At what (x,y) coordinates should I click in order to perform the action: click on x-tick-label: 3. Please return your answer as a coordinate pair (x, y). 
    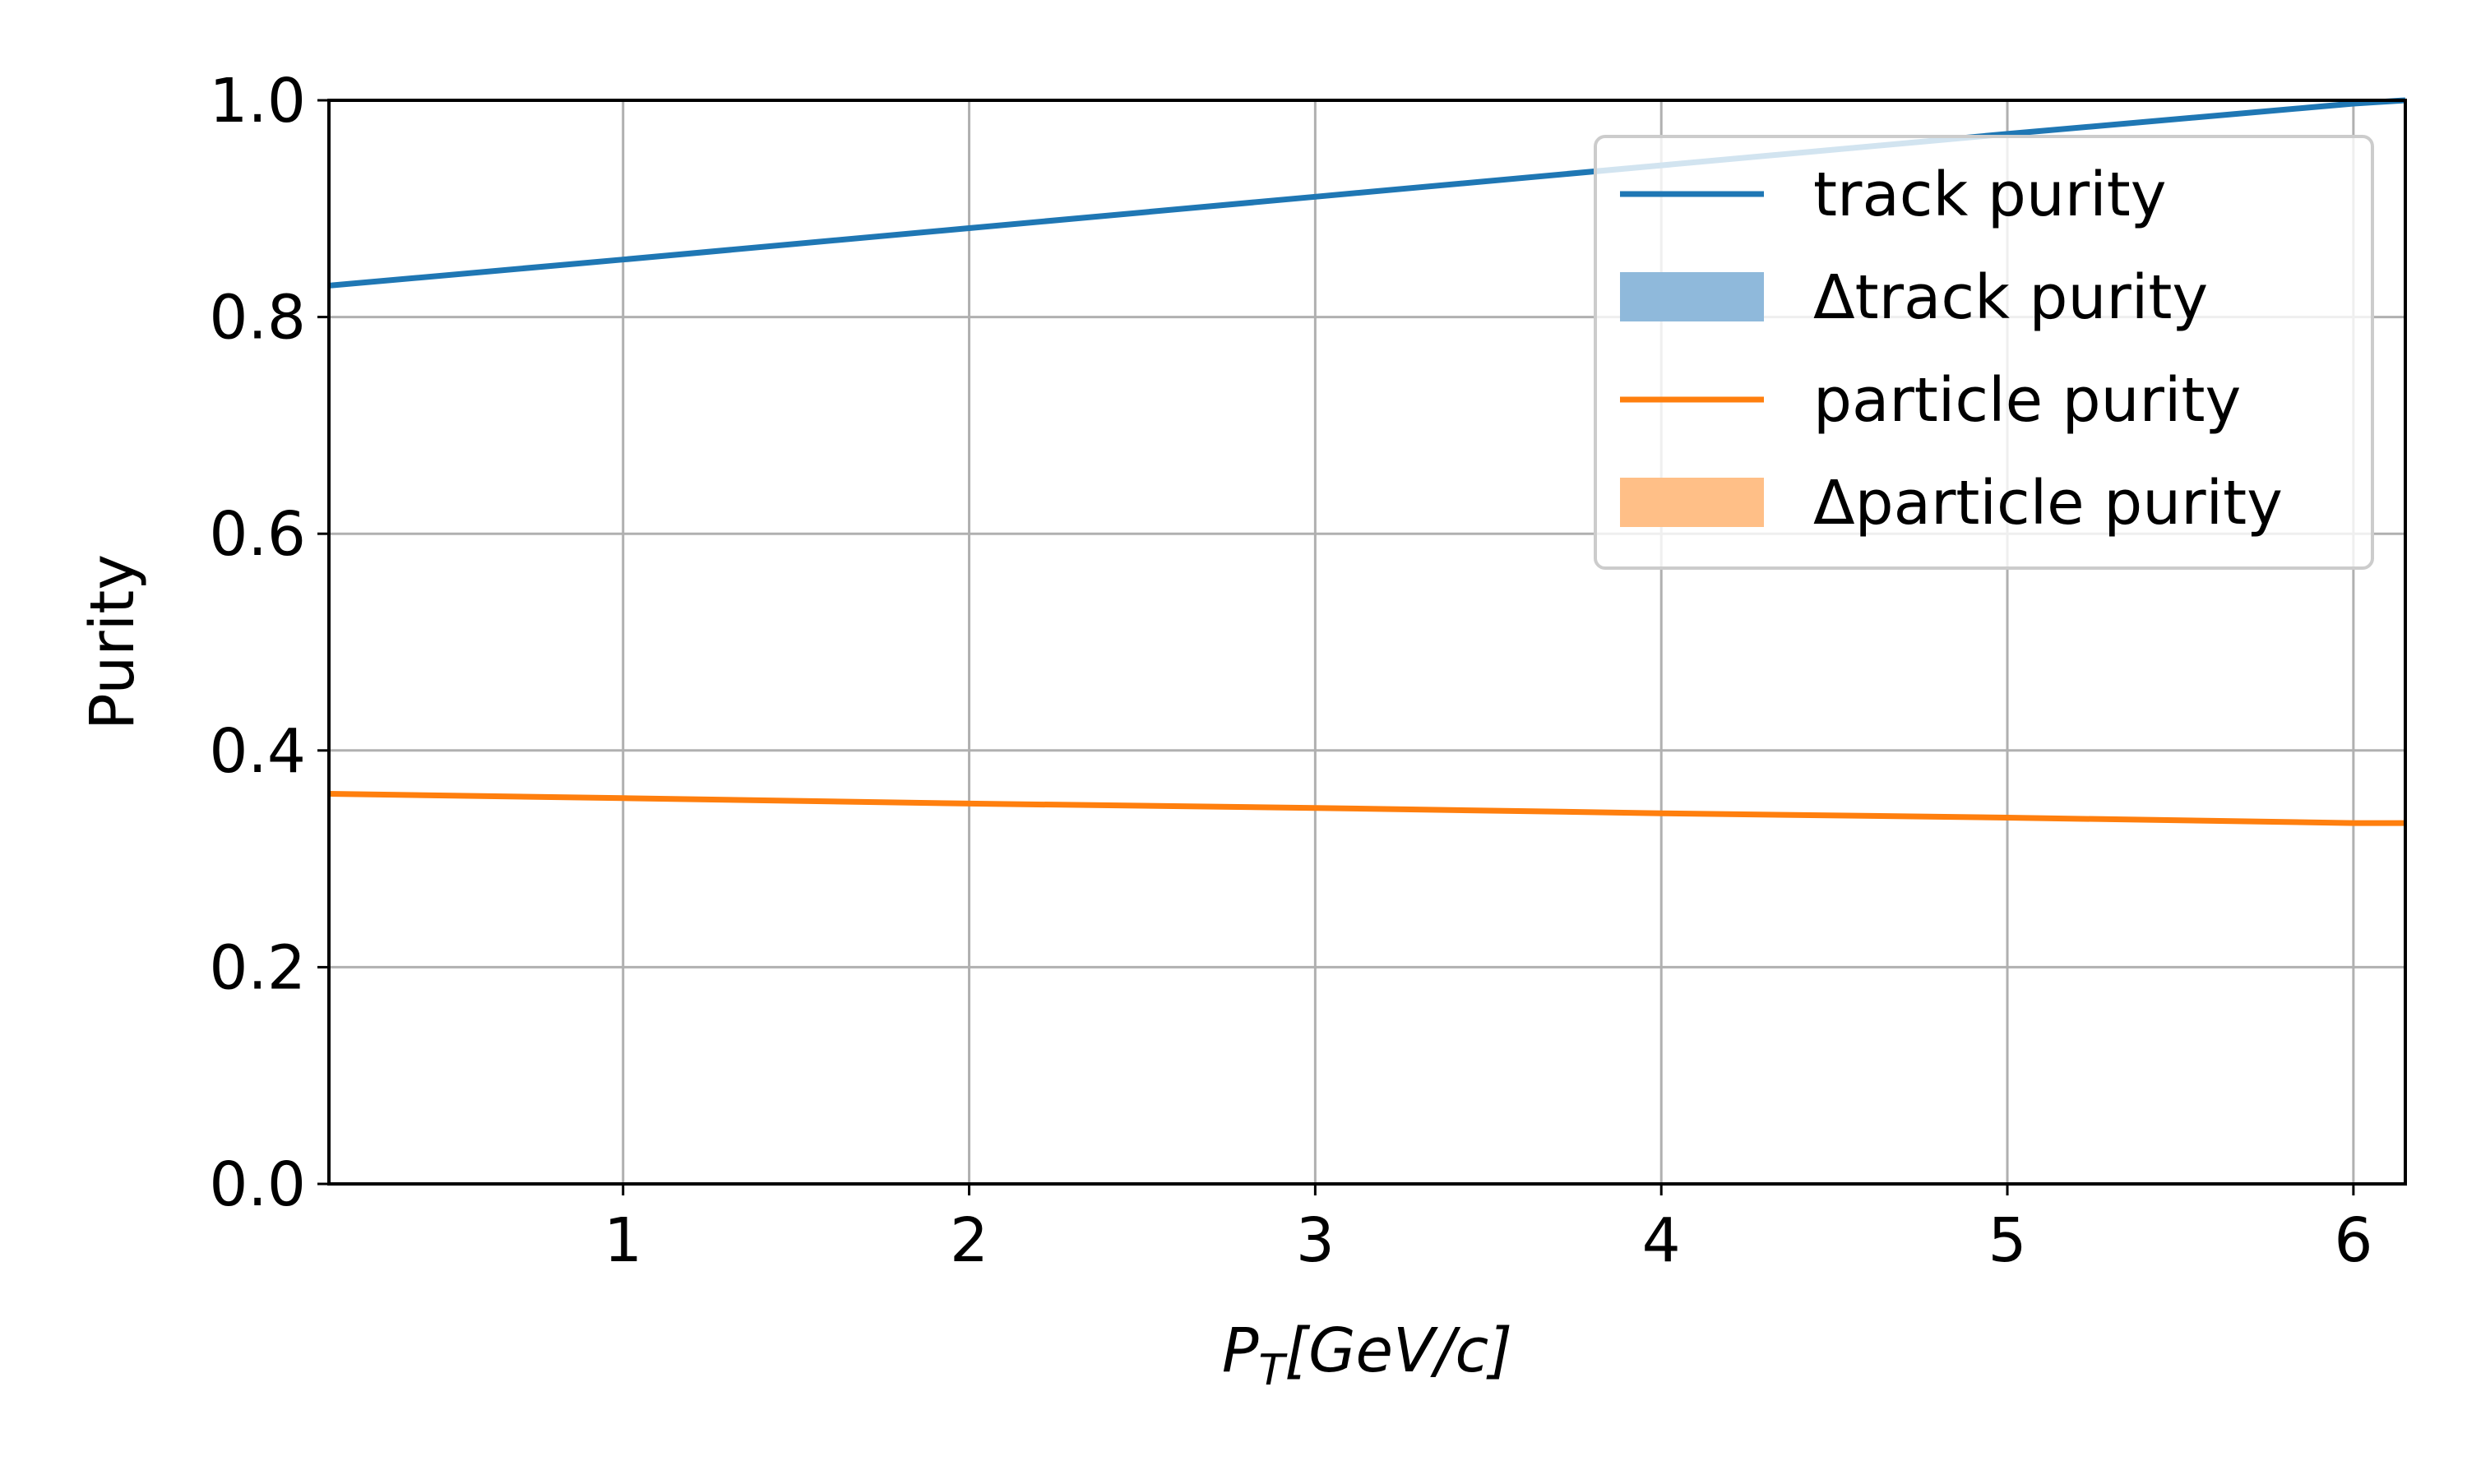
    Looking at the image, I should click on (1315, 1241).